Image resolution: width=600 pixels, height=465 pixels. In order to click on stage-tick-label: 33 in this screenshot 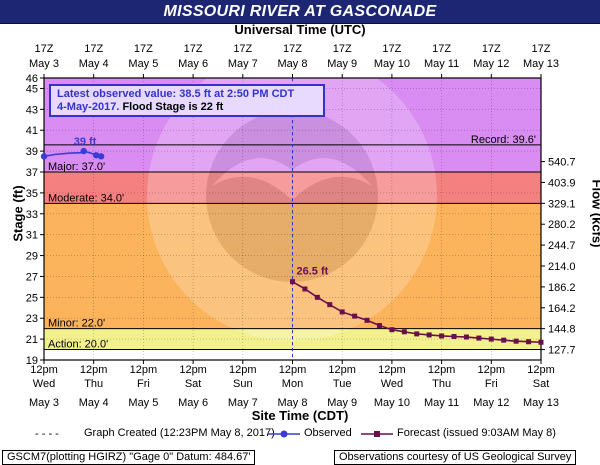, I will do `click(32, 215)`.